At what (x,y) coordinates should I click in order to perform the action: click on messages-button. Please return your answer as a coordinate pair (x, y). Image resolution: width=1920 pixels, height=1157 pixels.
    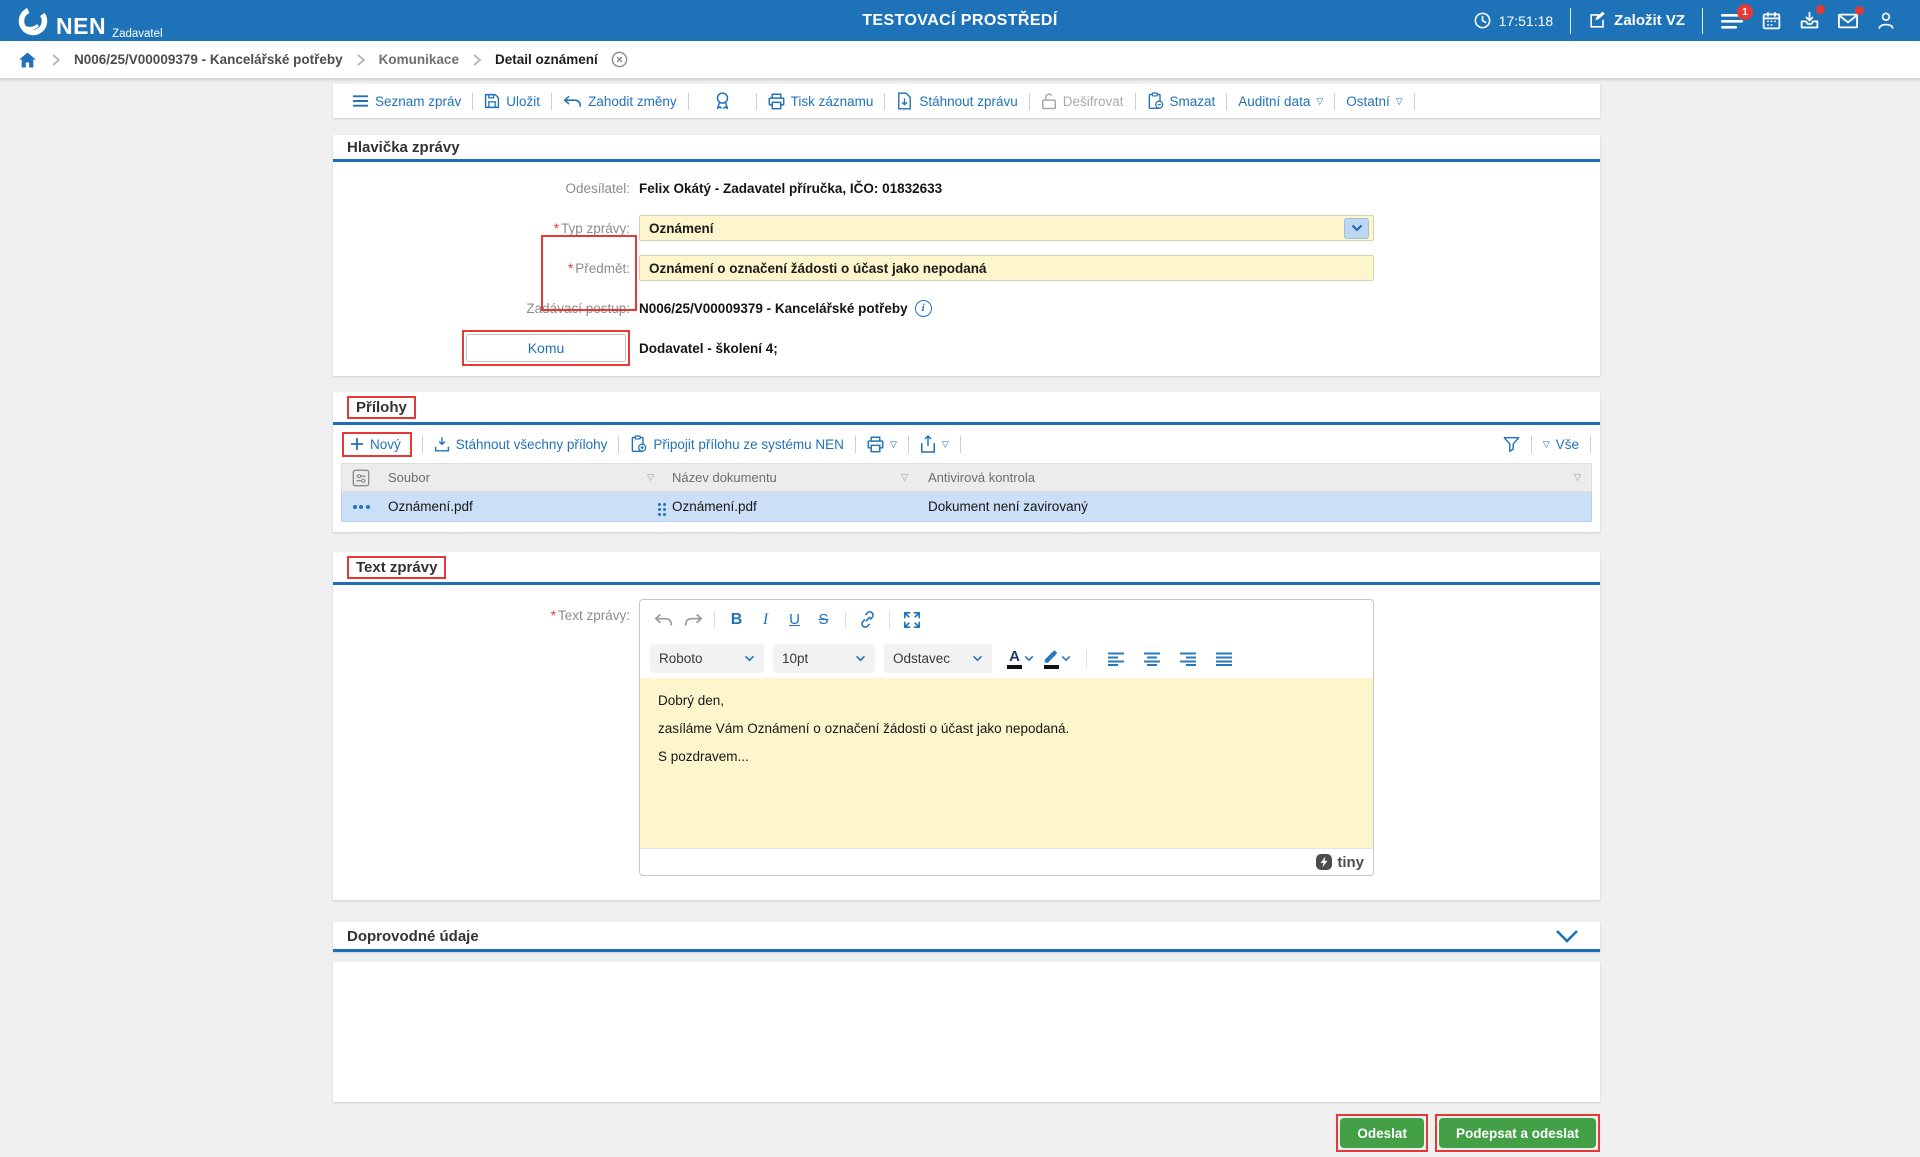
    Looking at the image, I should click on (1850, 18).